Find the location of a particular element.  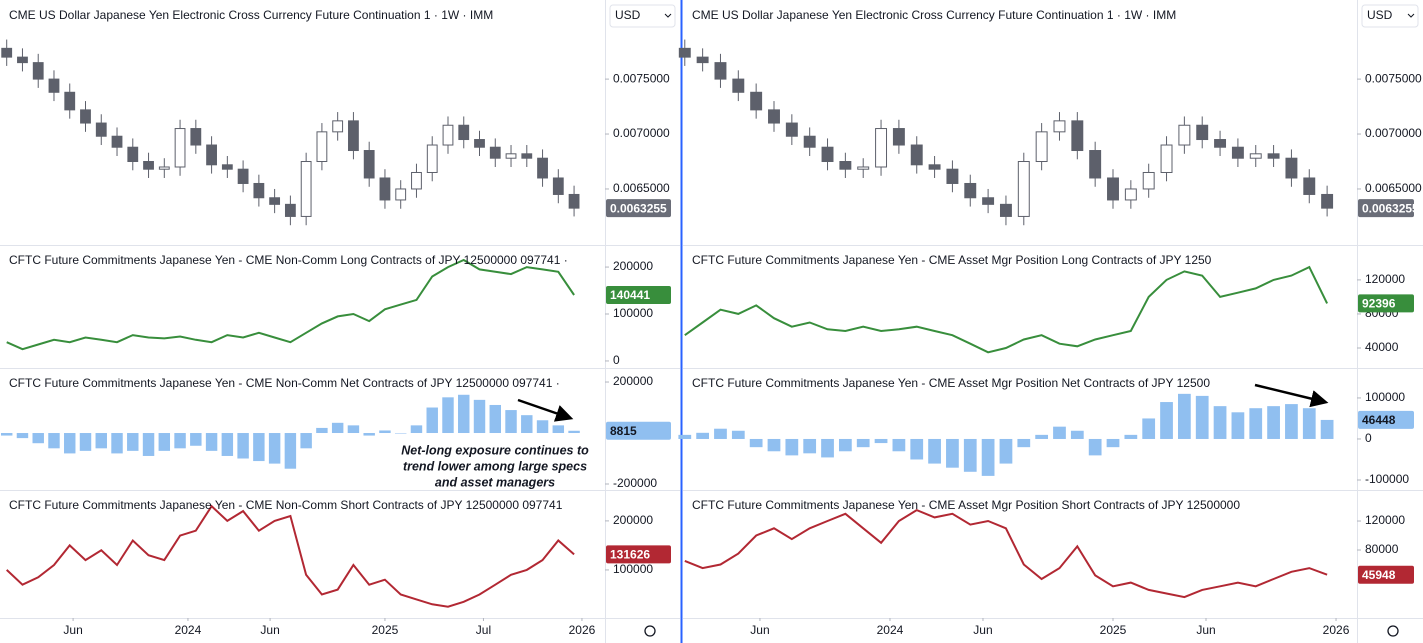

y-tick-label: -200000 is located at coordinates (635, 483).